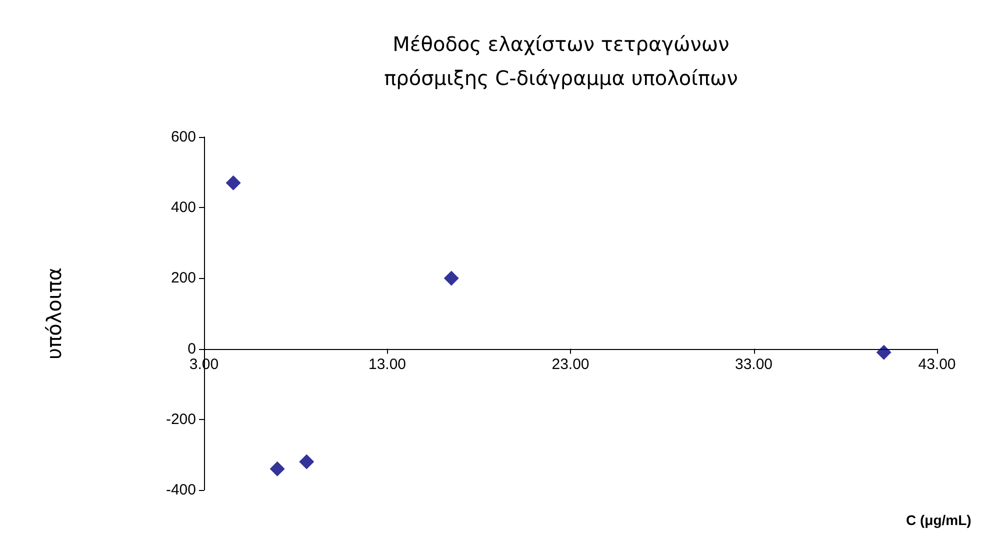 The image size is (981, 545). What do you see at coordinates (181, 490) in the screenshot?
I see `y-tick-label: -400` at bounding box center [181, 490].